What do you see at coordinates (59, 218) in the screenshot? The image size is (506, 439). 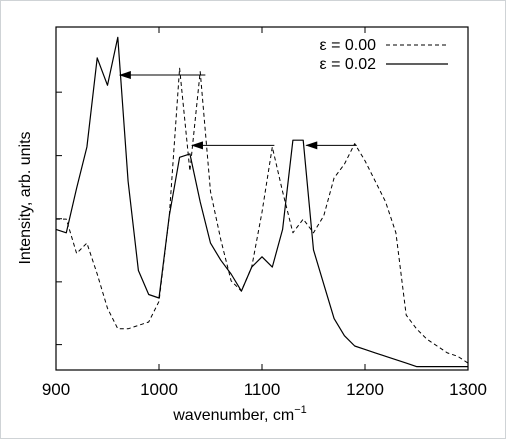 I see `y-ticks` at bounding box center [59, 218].